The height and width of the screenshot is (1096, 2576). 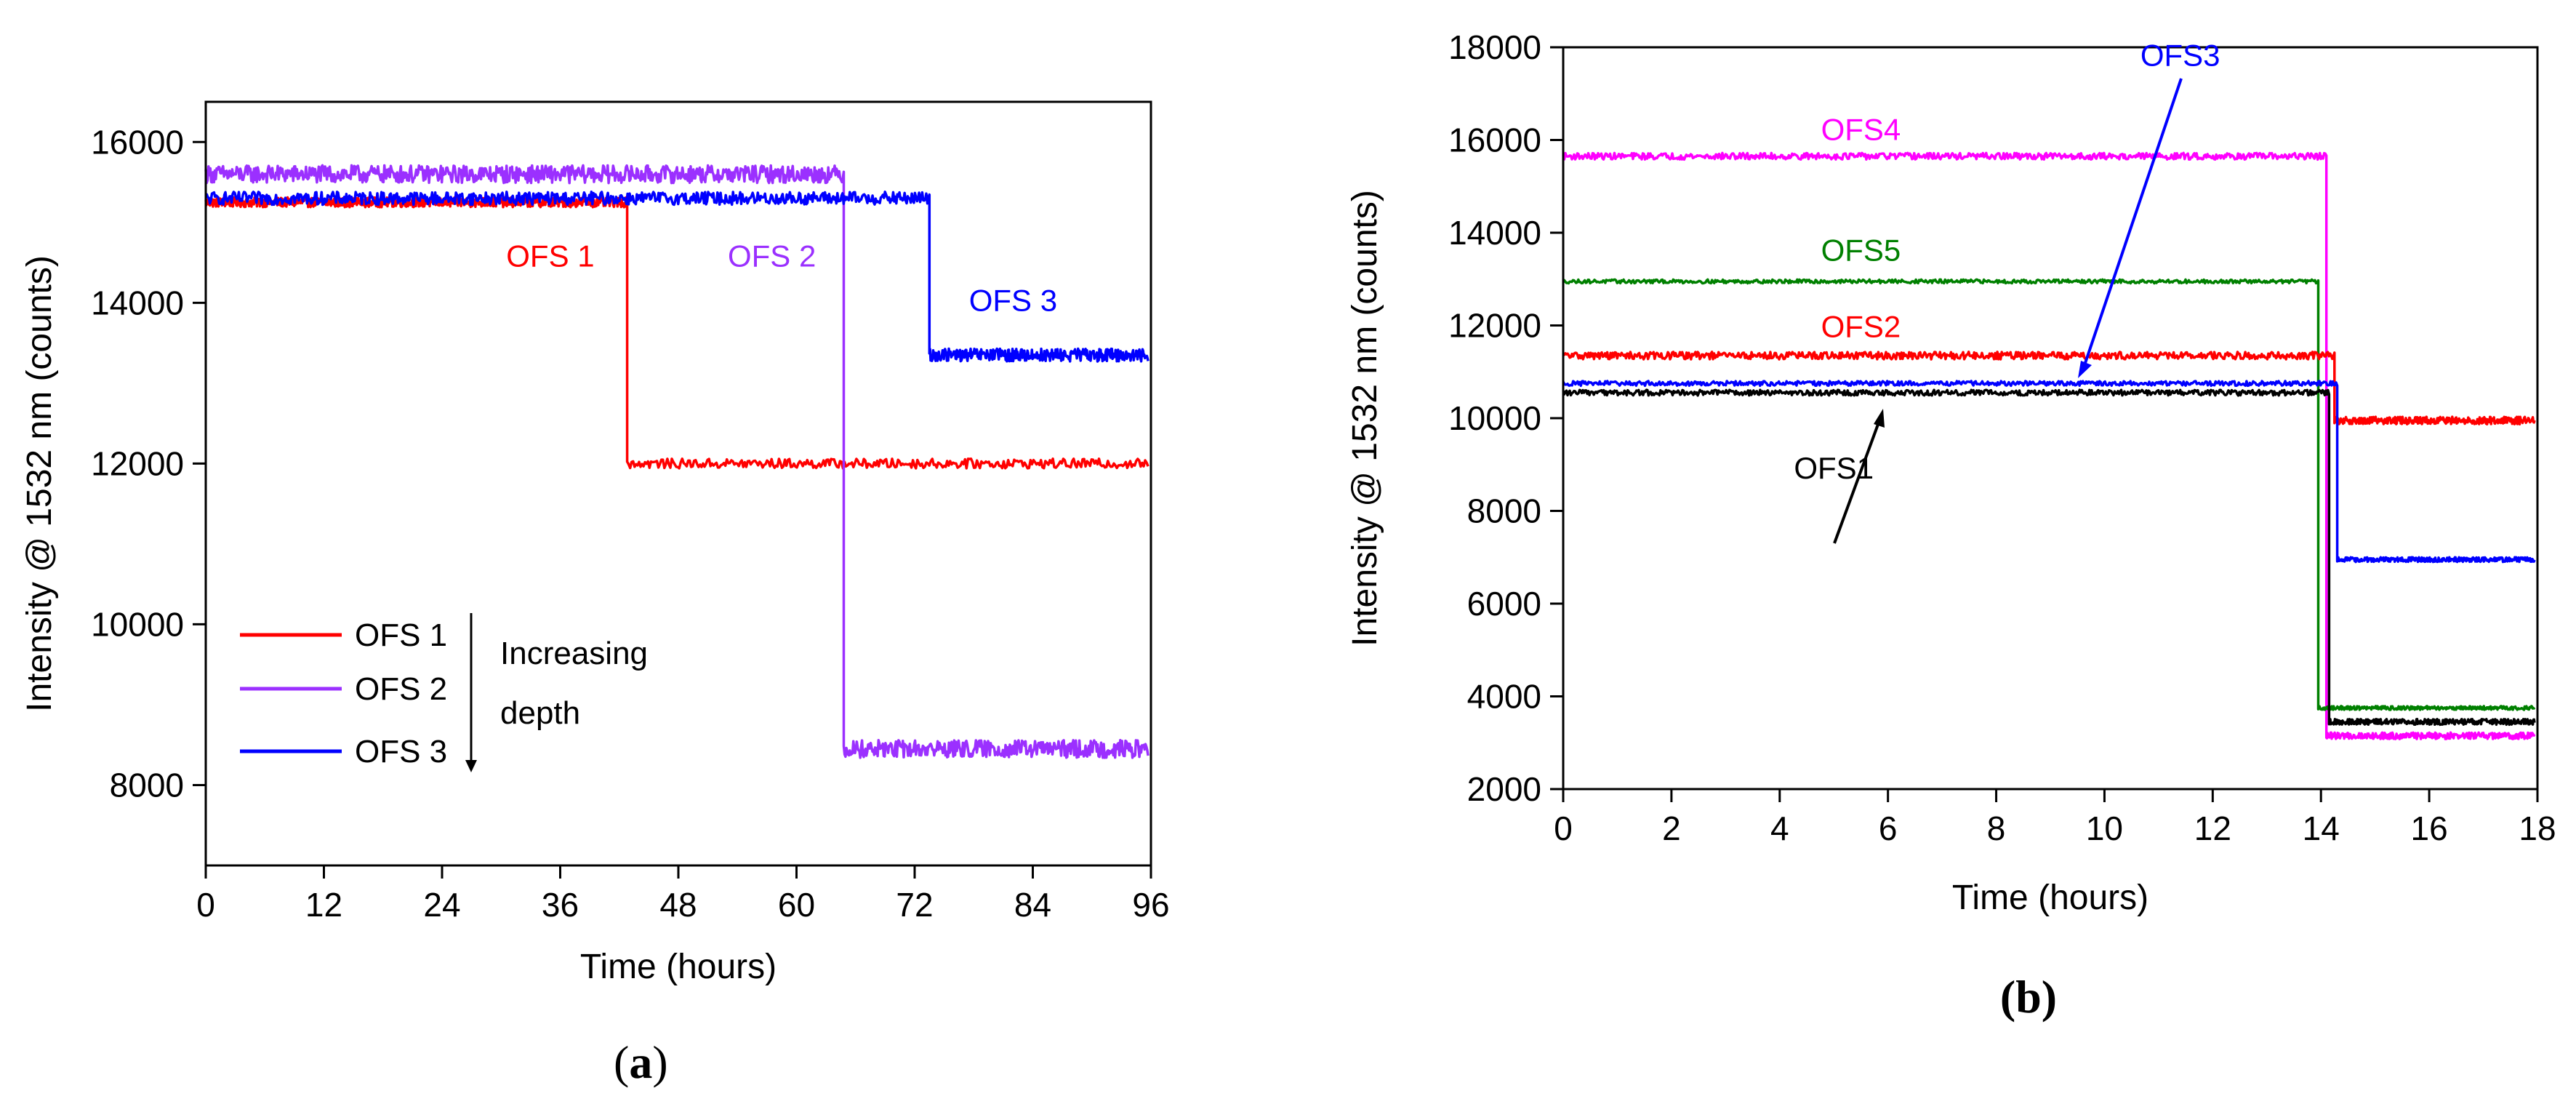 What do you see at coordinates (560, 905) in the screenshot?
I see `chart-a-x-tick-label: 36` at bounding box center [560, 905].